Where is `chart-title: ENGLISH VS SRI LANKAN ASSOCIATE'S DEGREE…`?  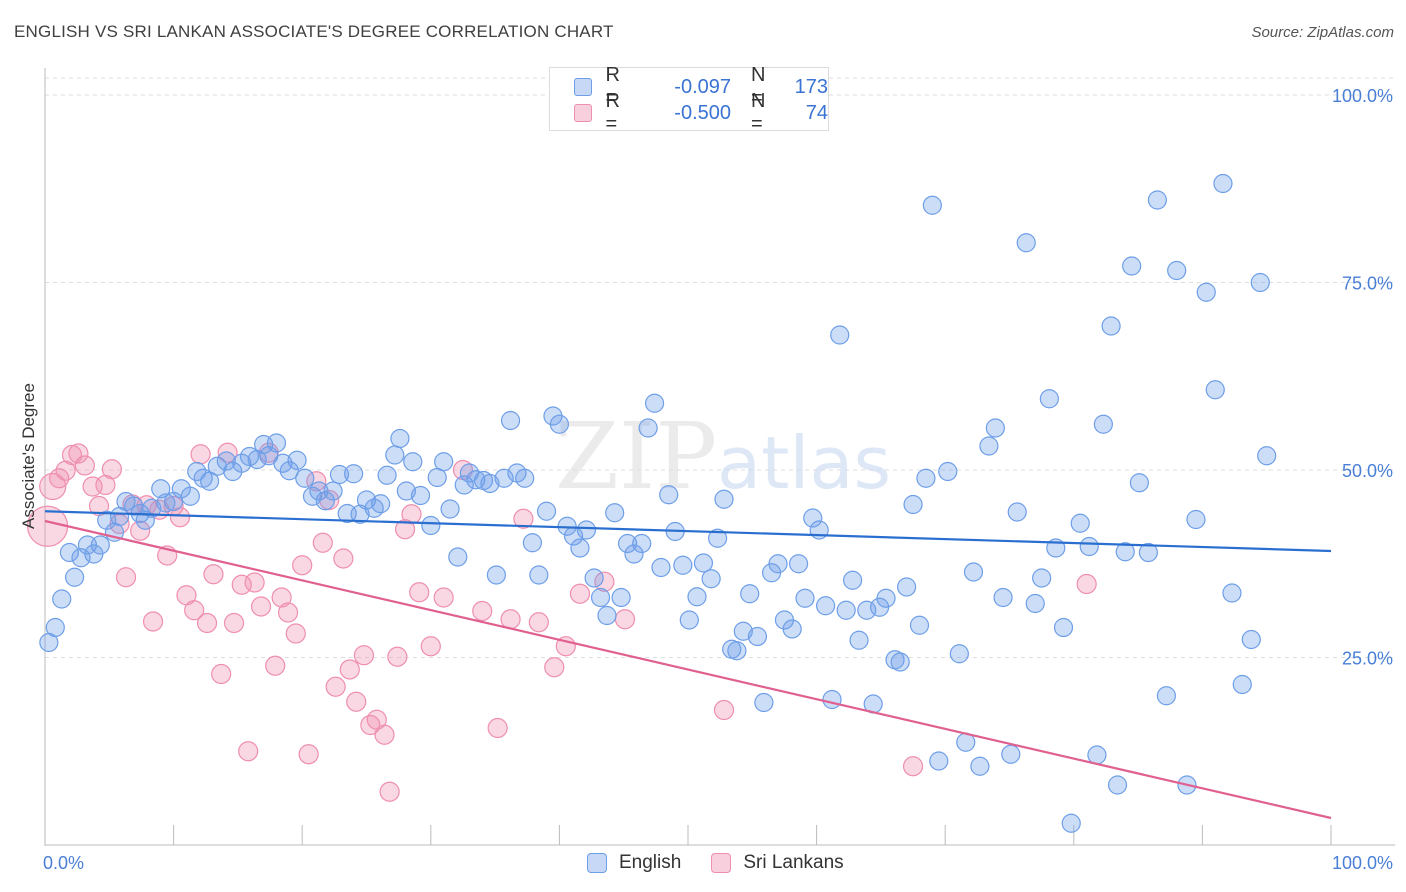
chart-title: ENGLISH VS SRI LANKAN ASSOCIATE'S DEGREE… is located at coordinates (314, 31).